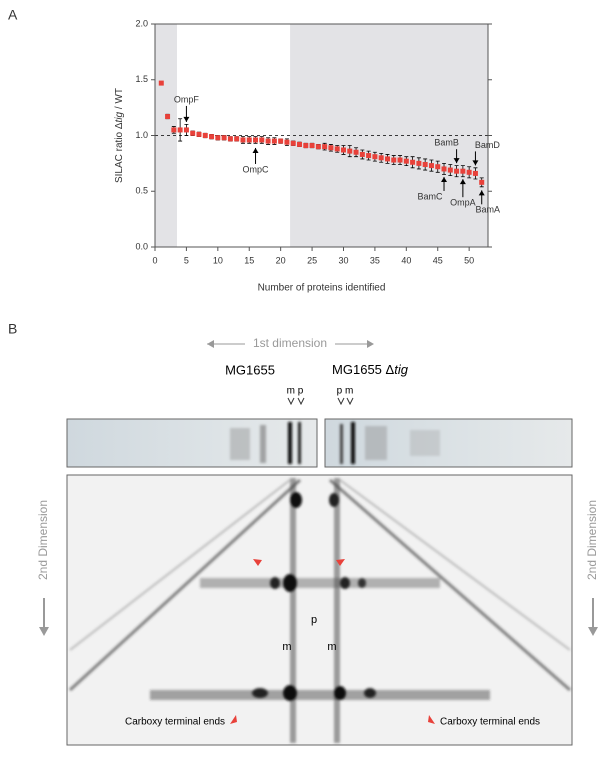 The height and width of the screenshot is (757, 603). What do you see at coordinates (250, 369) in the screenshot?
I see `strain-label: MG1655` at bounding box center [250, 369].